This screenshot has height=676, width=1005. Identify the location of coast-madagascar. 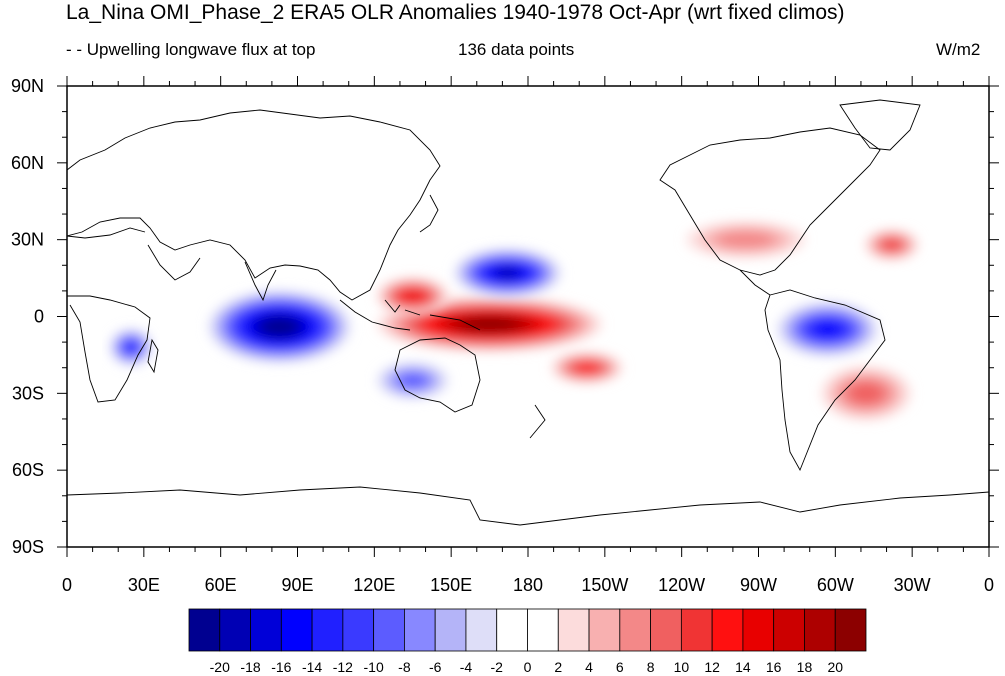
(153, 356).